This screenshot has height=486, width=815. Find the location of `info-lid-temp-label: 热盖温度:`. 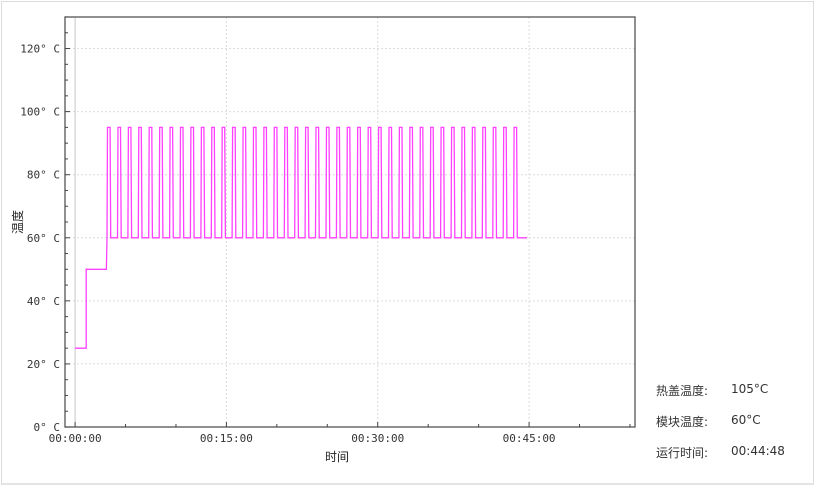

info-lid-temp-label: 热盖温度: is located at coordinates (682, 391).